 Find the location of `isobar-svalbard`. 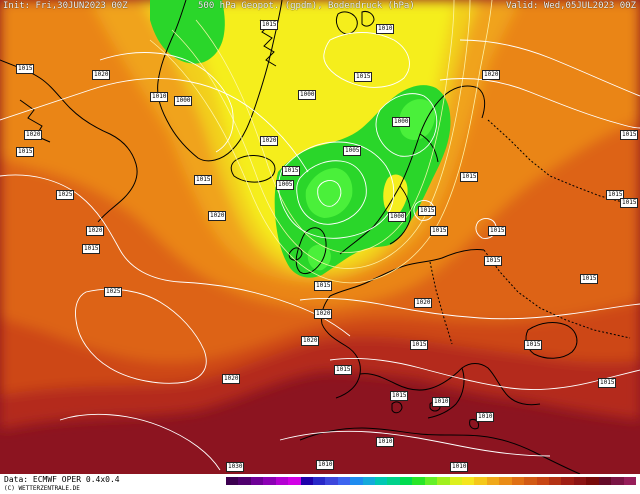

isobar-svalbard is located at coordinates (366, 60).